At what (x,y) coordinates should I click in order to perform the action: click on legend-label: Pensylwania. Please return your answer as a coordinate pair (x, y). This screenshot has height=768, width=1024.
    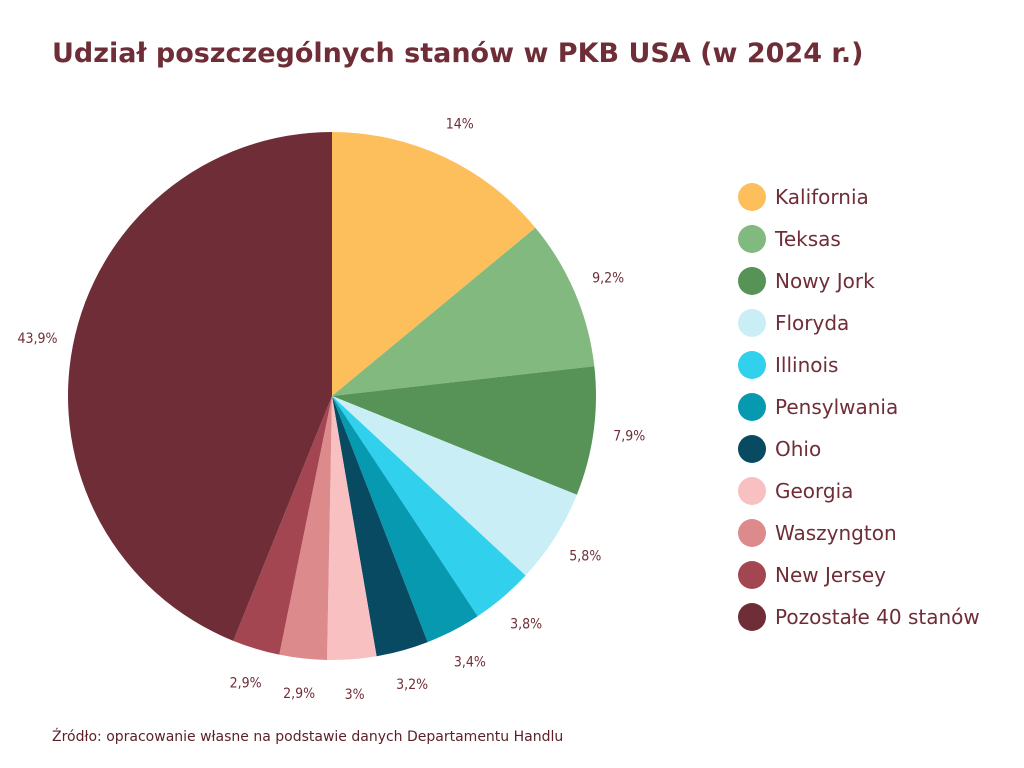
    Looking at the image, I should click on (837, 407).